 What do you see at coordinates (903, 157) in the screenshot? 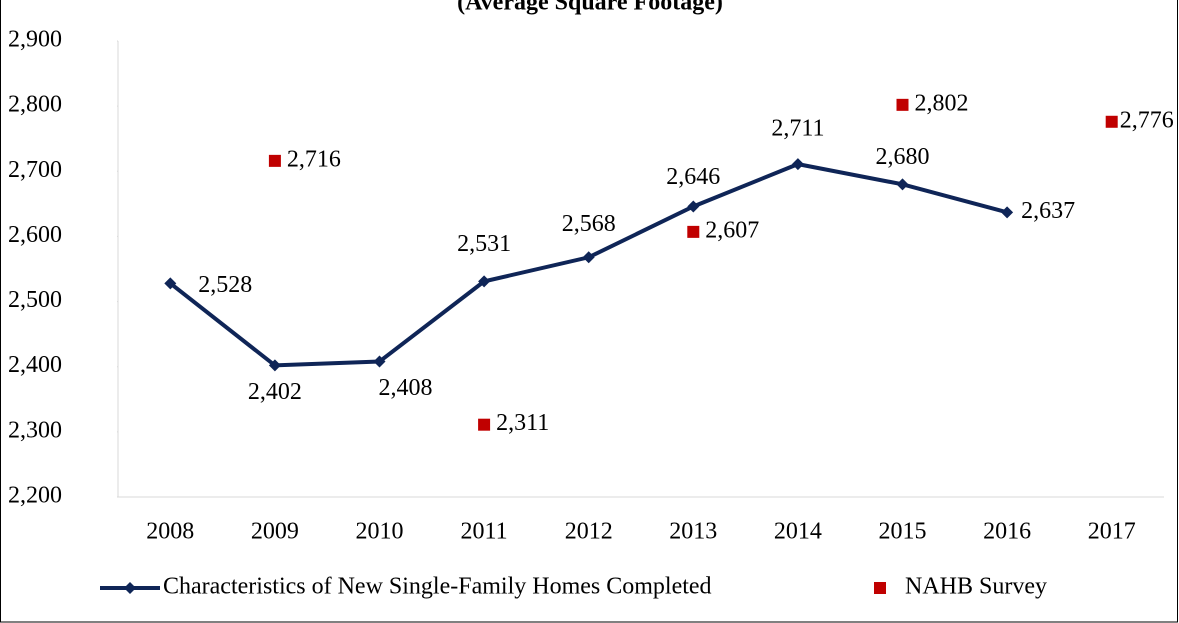
I see `data-label: 2,680` at bounding box center [903, 157].